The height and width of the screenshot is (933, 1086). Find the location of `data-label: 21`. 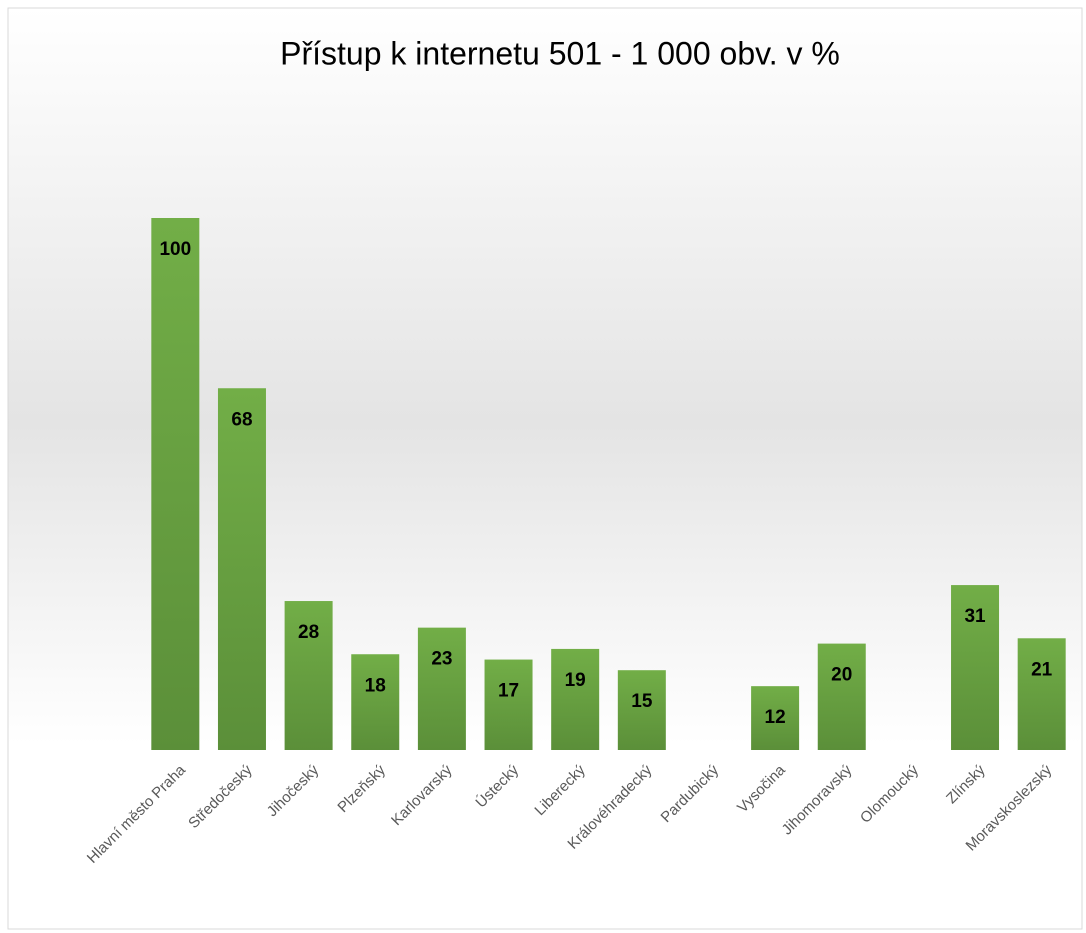

data-label: 21 is located at coordinates (1042, 669).